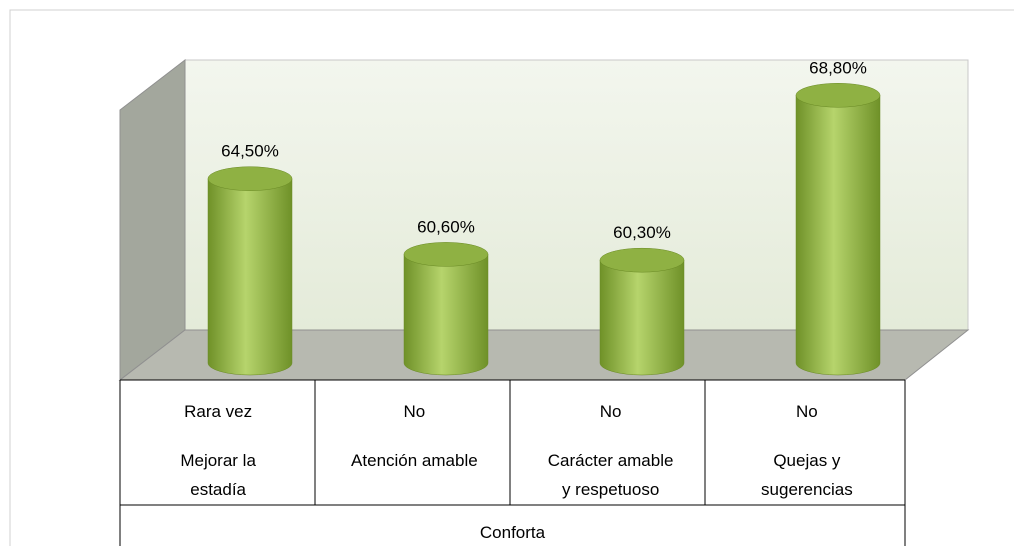 This screenshot has height=546, width=1014. What do you see at coordinates (642, 232) in the screenshot?
I see `data-label: 60,30%` at bounding box center [642, 232].